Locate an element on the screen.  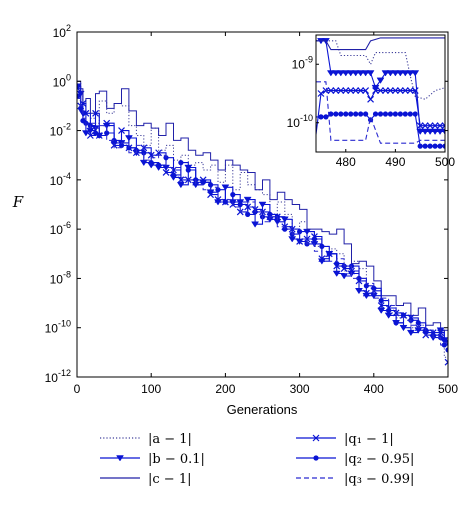
y-tick-label: 10⁻⁸ is located at coordinates (60, 277).